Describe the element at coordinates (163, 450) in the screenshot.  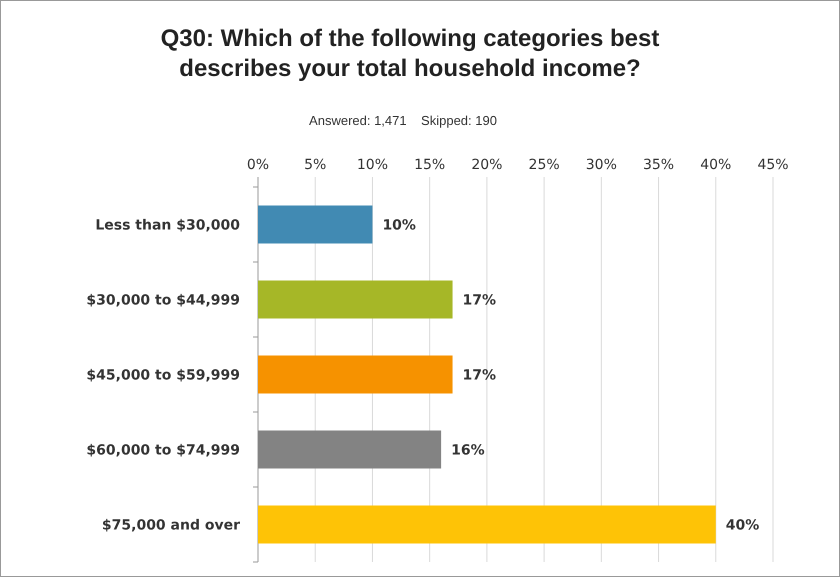
I see `y-tick-label: $60,000 to $74,999` at that location.